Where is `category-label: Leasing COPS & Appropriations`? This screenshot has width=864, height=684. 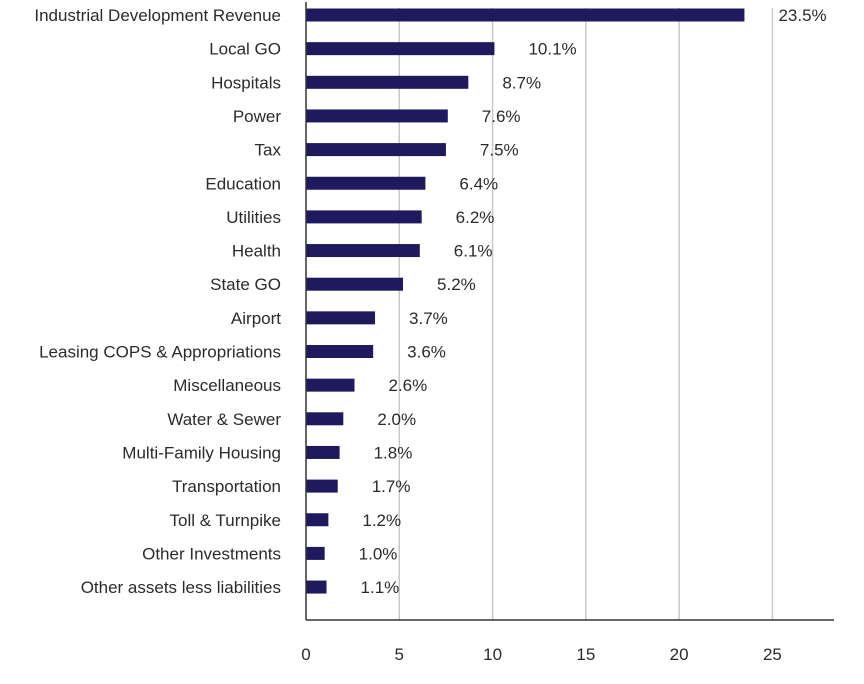
category-label: Leasing COPS & Appropriations is located at coordinates (160, 352).